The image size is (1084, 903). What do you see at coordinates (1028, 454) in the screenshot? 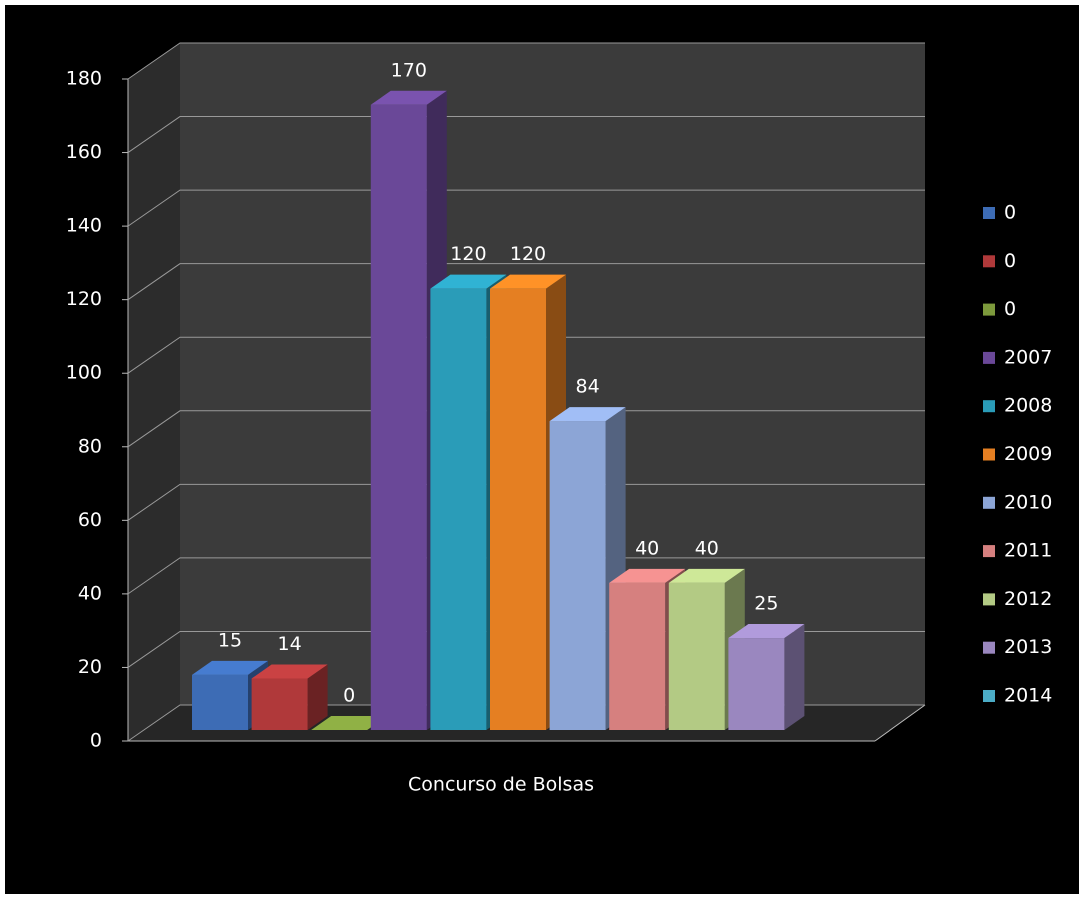
I see `legend-label: 2009` at bounding box center [1028, 454].